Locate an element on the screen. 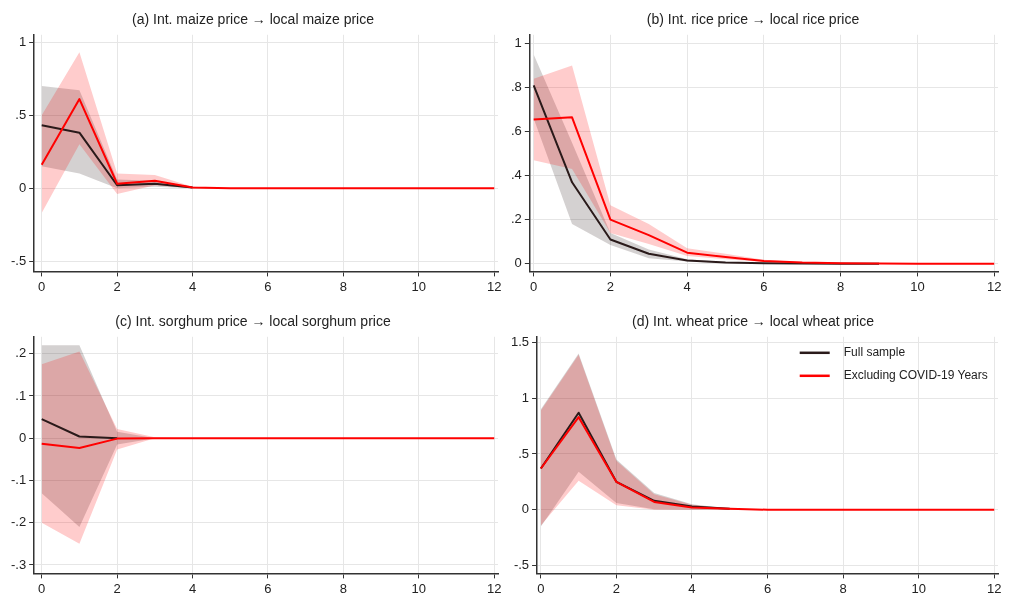 The image size is (1017, 603). y-tick-label: -.3 is located at coordinates (19, 564).